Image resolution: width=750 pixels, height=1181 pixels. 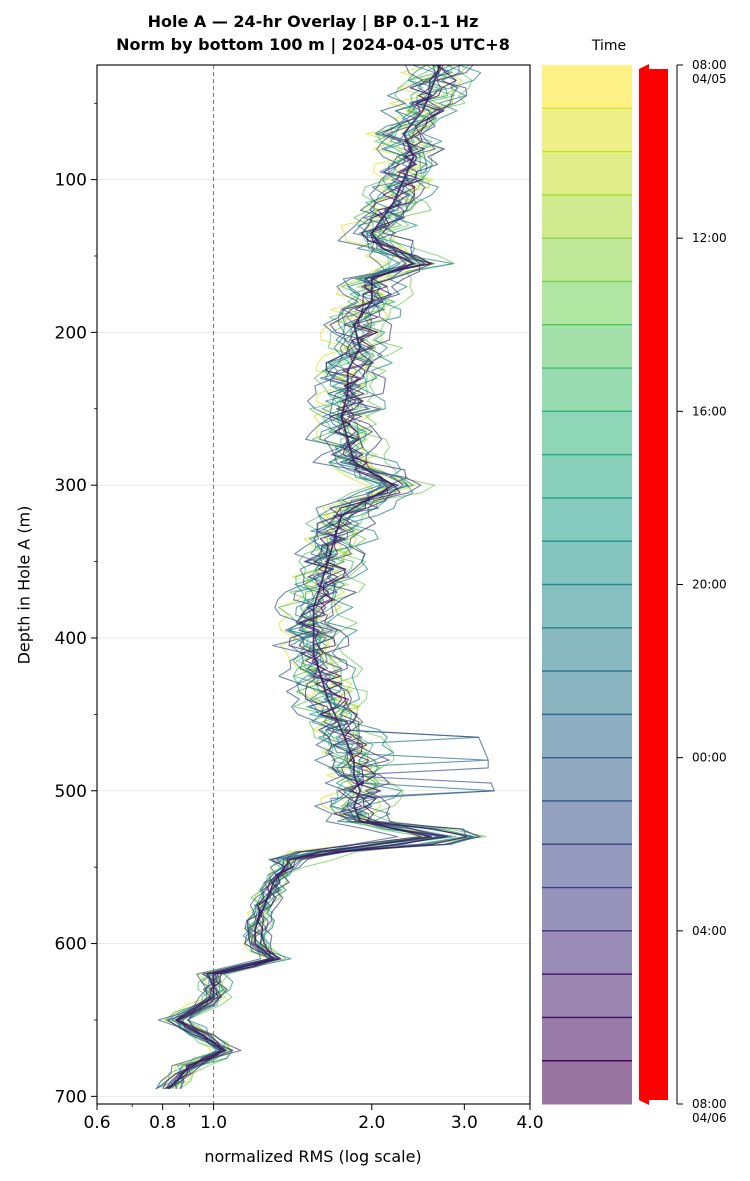 I want to click on y-tick-label-100: 100, so click(x=71, y=181).